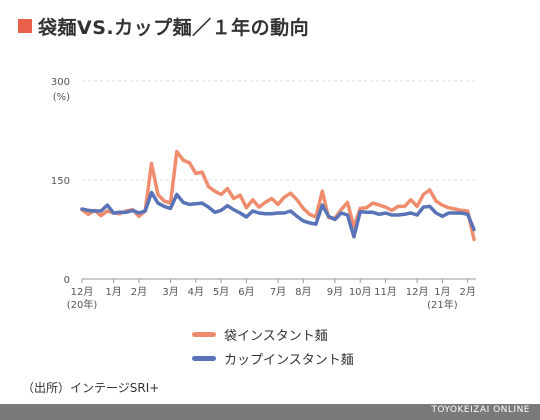 The height and width of the screenshot is (420, 540). I want to click on y-tick-label-300: 300, so click(60, 82).